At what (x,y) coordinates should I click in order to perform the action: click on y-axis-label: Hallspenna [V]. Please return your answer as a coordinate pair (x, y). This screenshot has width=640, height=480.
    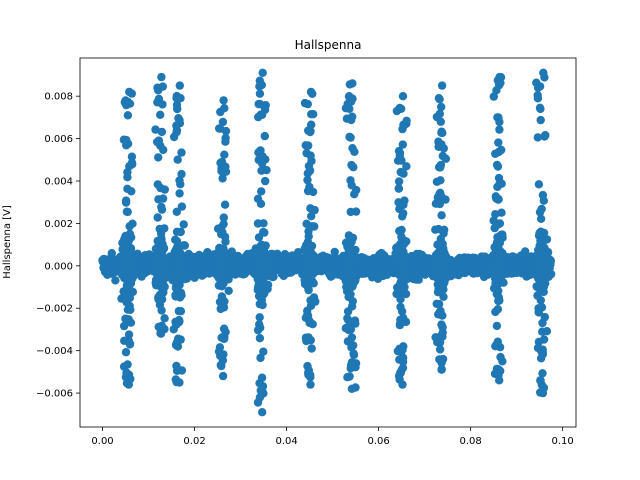
    Looking at the image, I should click on (7, 242).